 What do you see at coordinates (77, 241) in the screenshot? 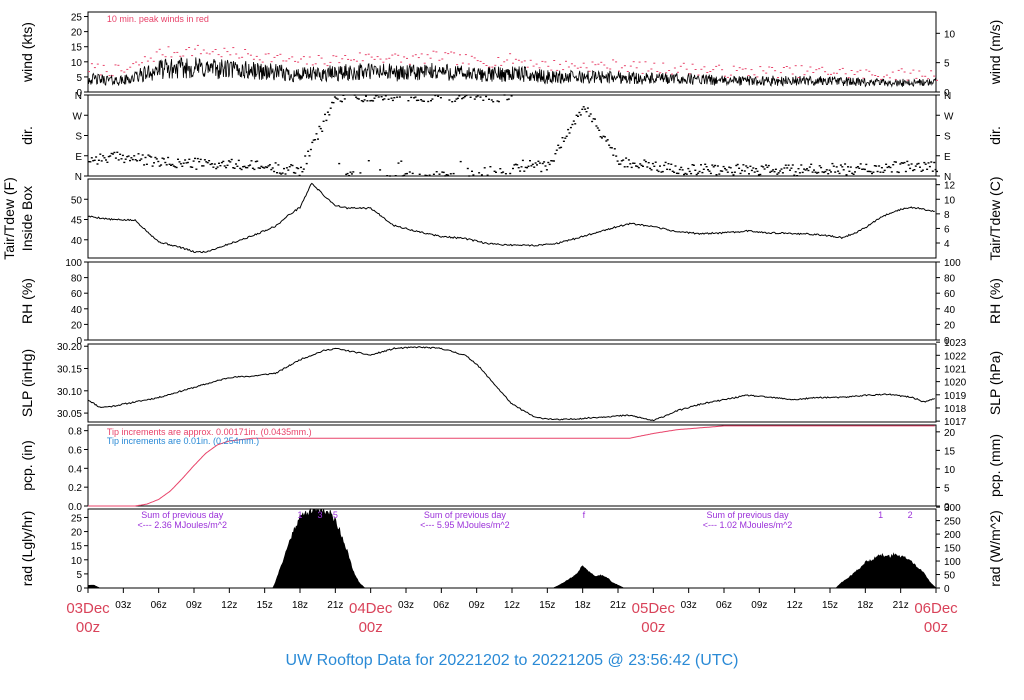
I see `temp-tick-label-left: 40` at bounding box center [77, 241].